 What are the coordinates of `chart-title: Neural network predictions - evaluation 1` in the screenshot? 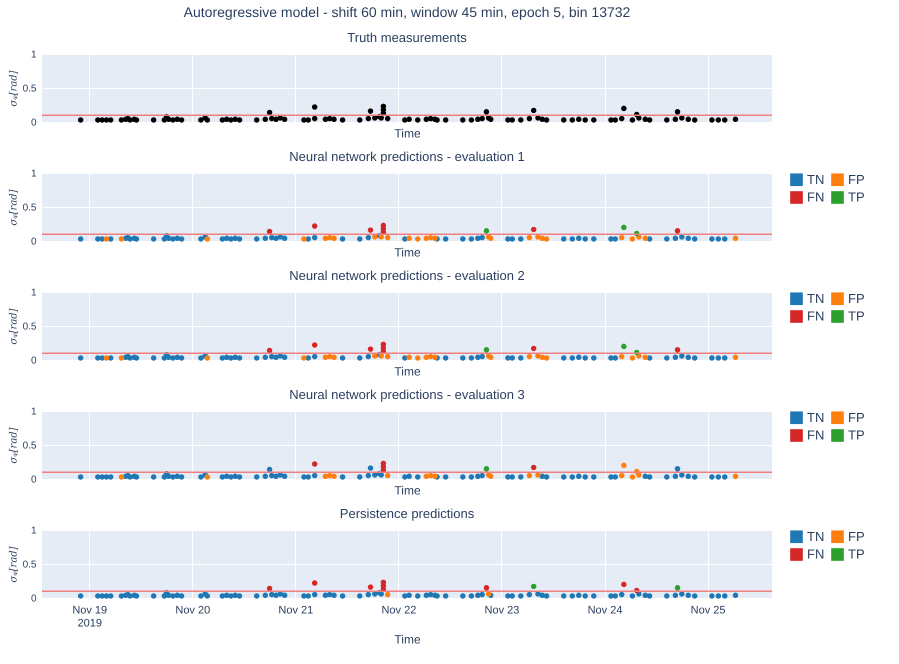 It's located at (407, 156).